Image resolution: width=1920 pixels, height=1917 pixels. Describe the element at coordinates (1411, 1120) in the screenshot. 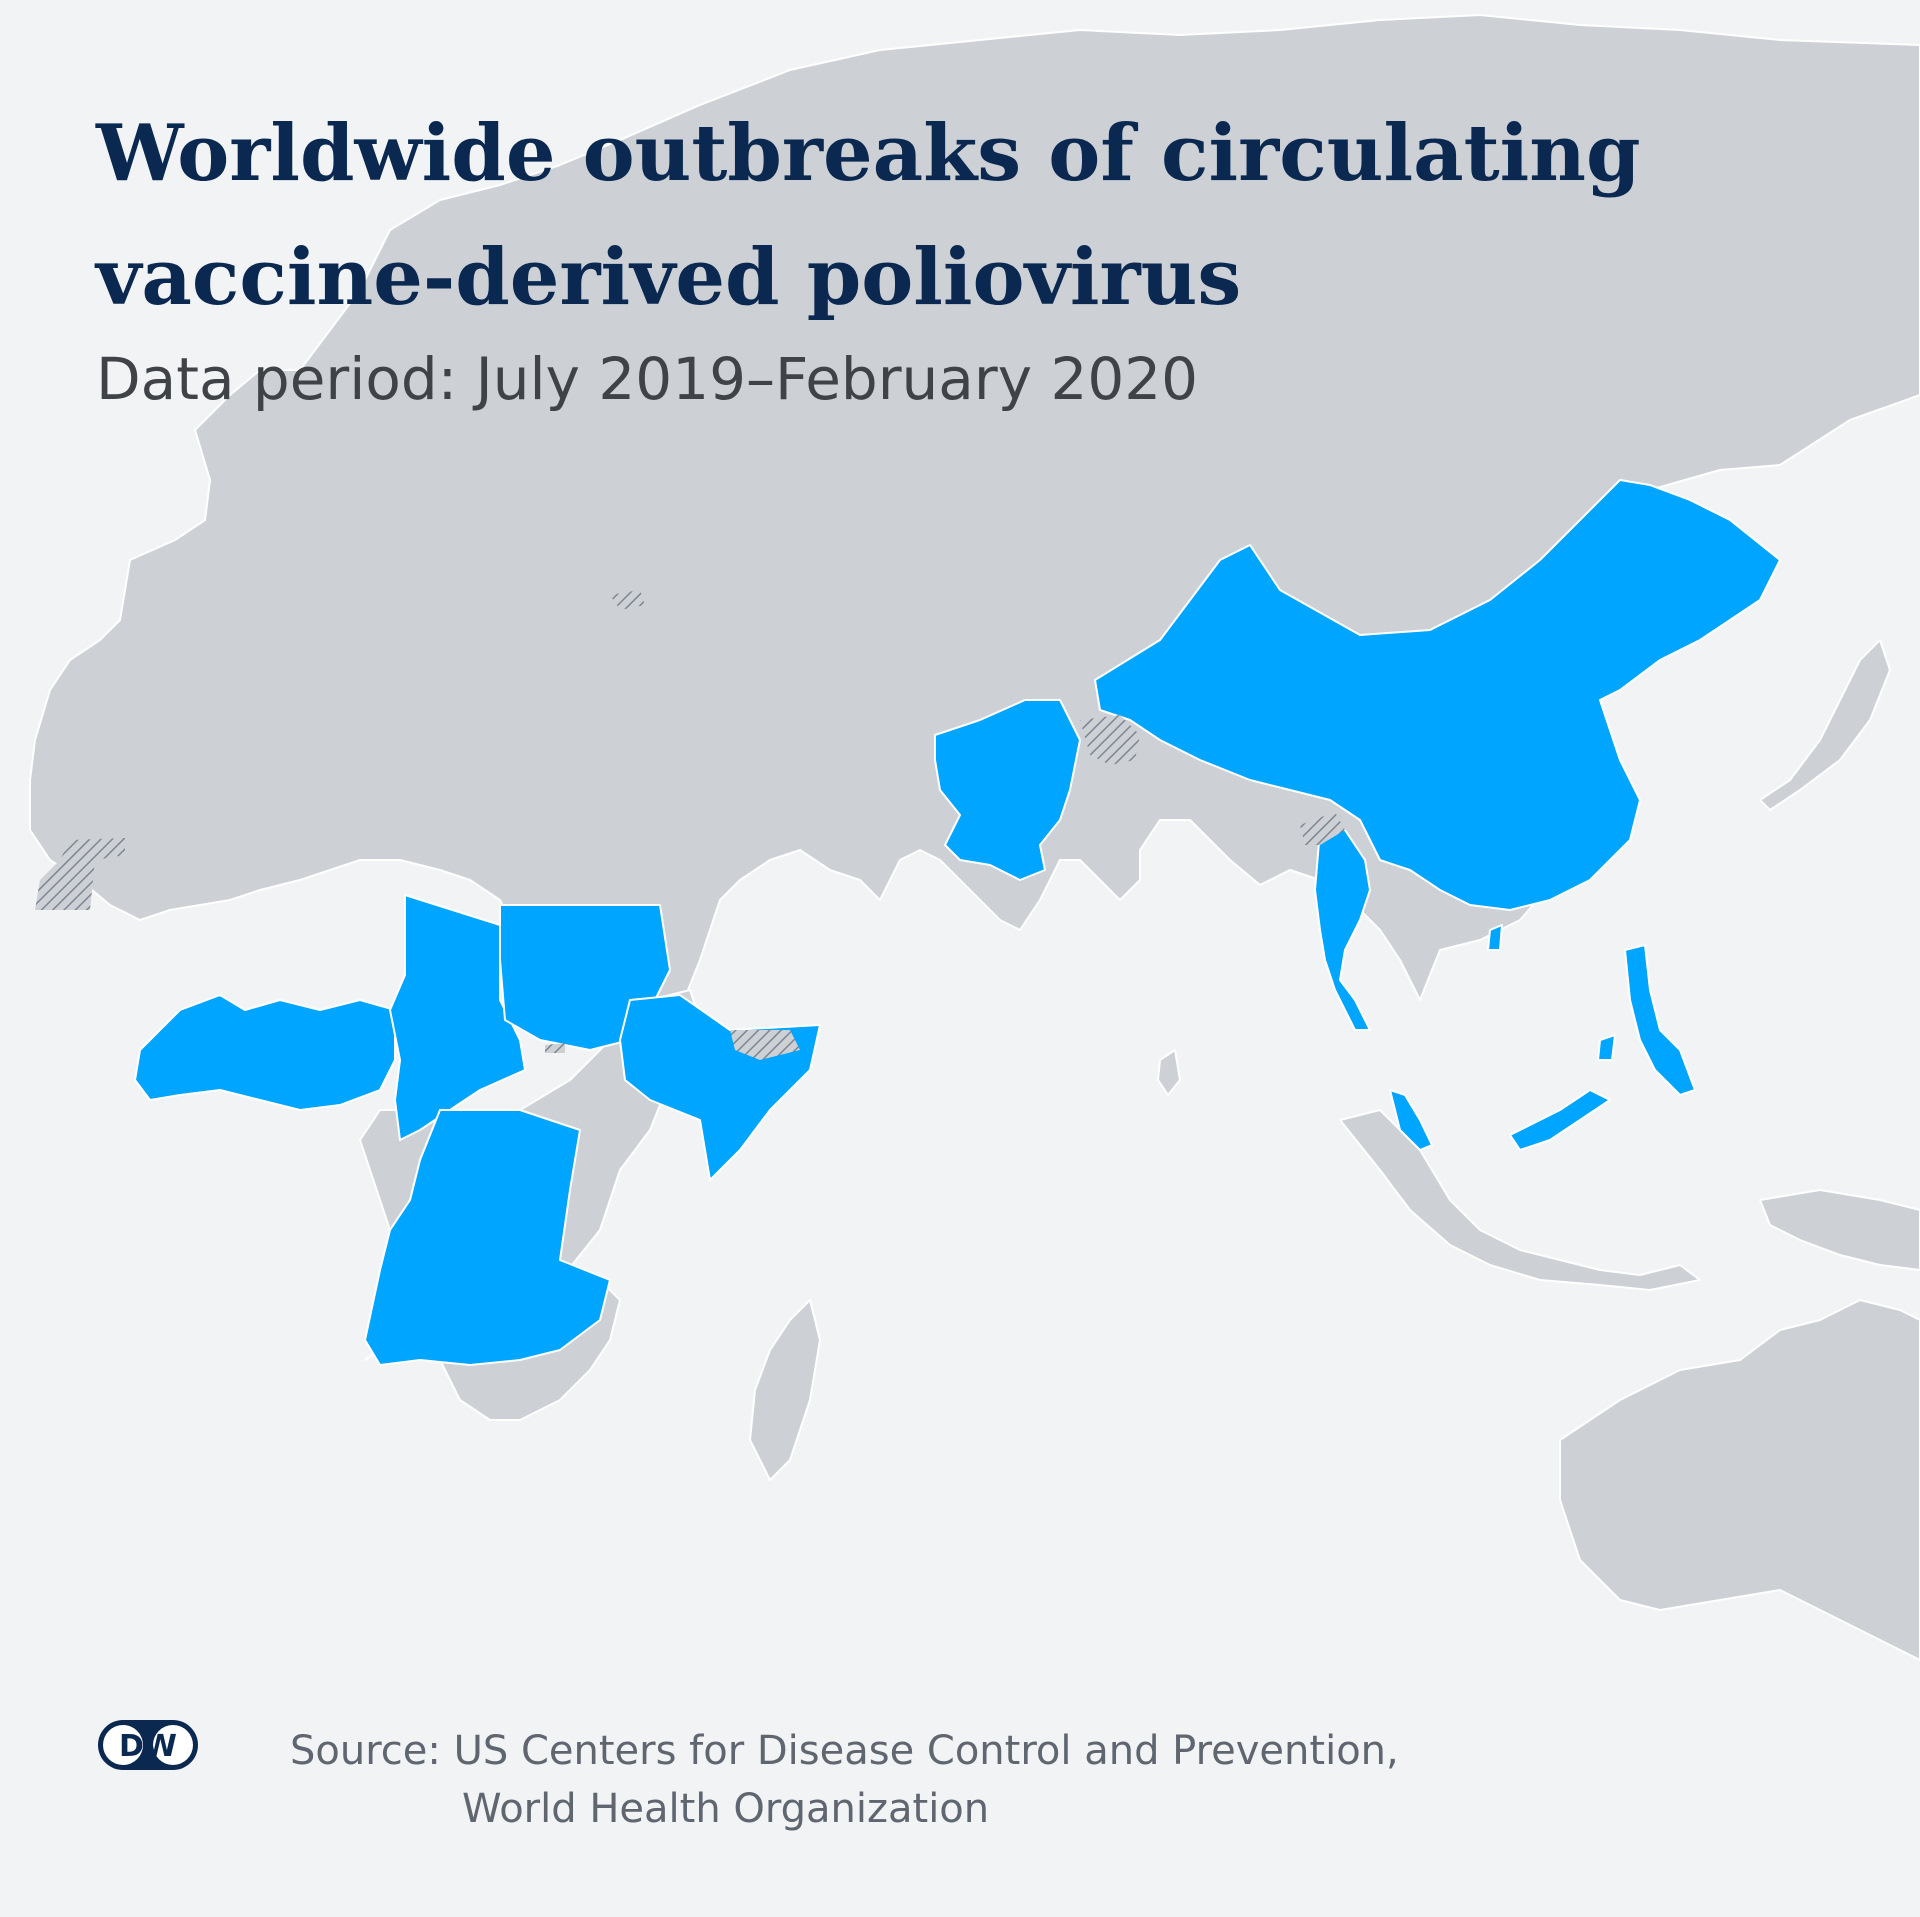

I see `affected-malaysia` at that location.